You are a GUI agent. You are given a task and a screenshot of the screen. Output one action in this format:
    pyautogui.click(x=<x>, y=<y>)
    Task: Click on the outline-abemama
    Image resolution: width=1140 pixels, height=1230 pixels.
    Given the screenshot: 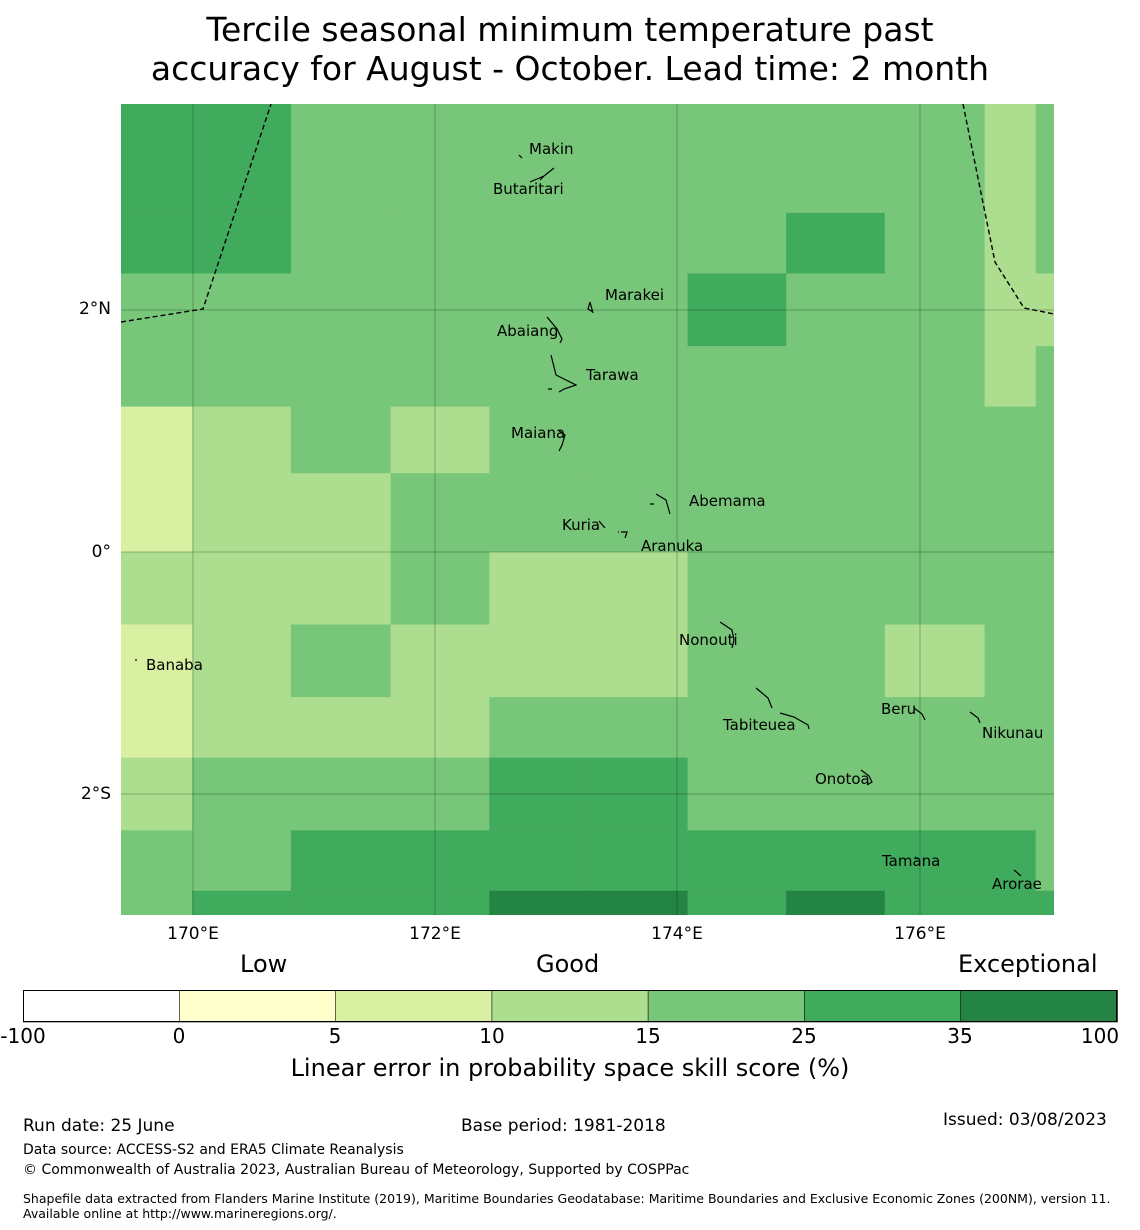 What is the action you would take?
    pyautogui.click(x=660, y=504)
    